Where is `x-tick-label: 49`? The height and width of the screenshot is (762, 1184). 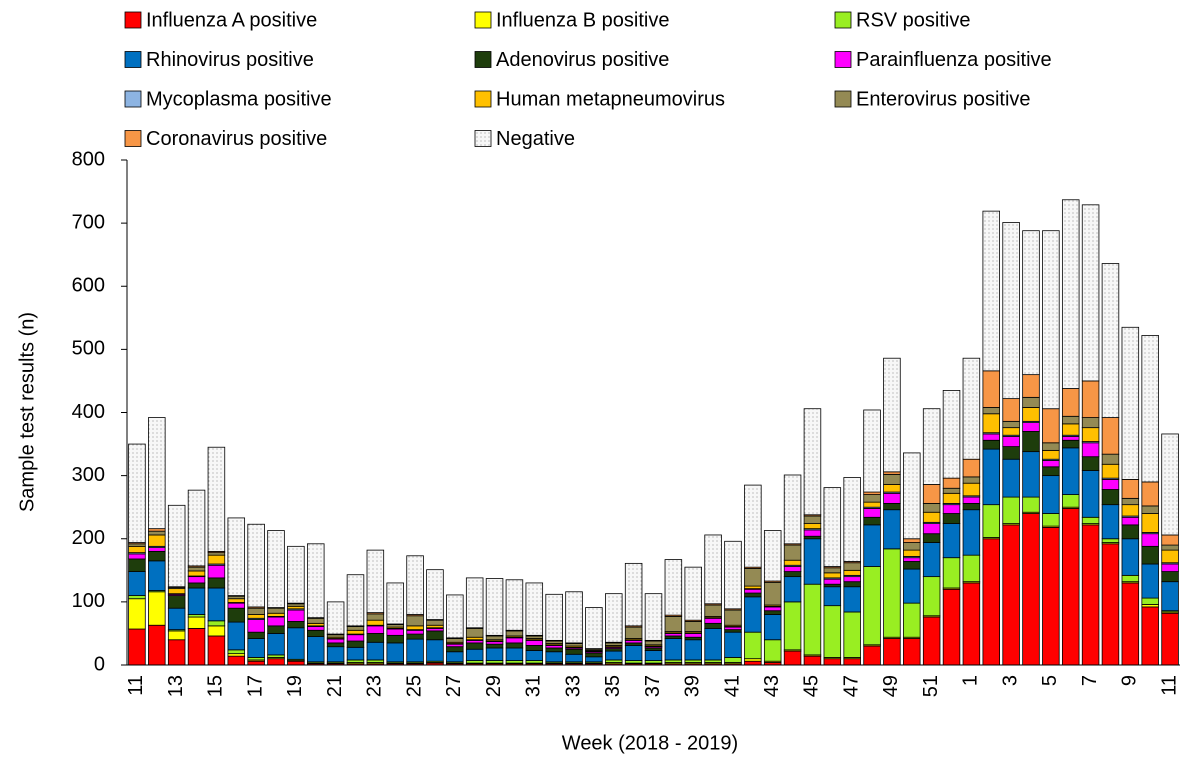 x-tick-label: 49 is located at coordinates (891, 686).